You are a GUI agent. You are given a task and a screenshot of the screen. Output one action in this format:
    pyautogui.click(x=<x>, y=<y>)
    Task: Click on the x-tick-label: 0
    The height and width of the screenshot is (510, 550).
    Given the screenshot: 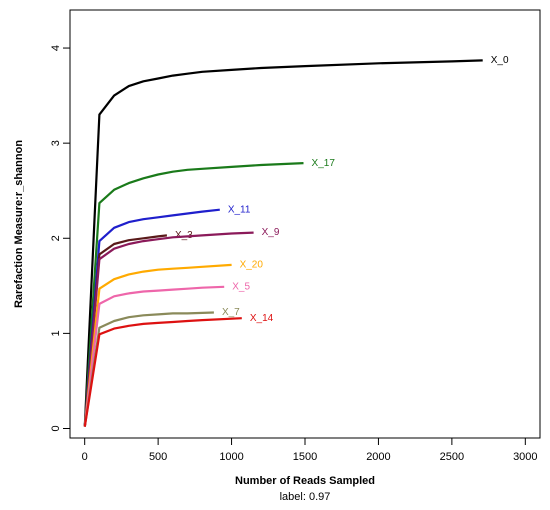 What is the action you would take?
    pyautogui.click(x=85, y=457)
    